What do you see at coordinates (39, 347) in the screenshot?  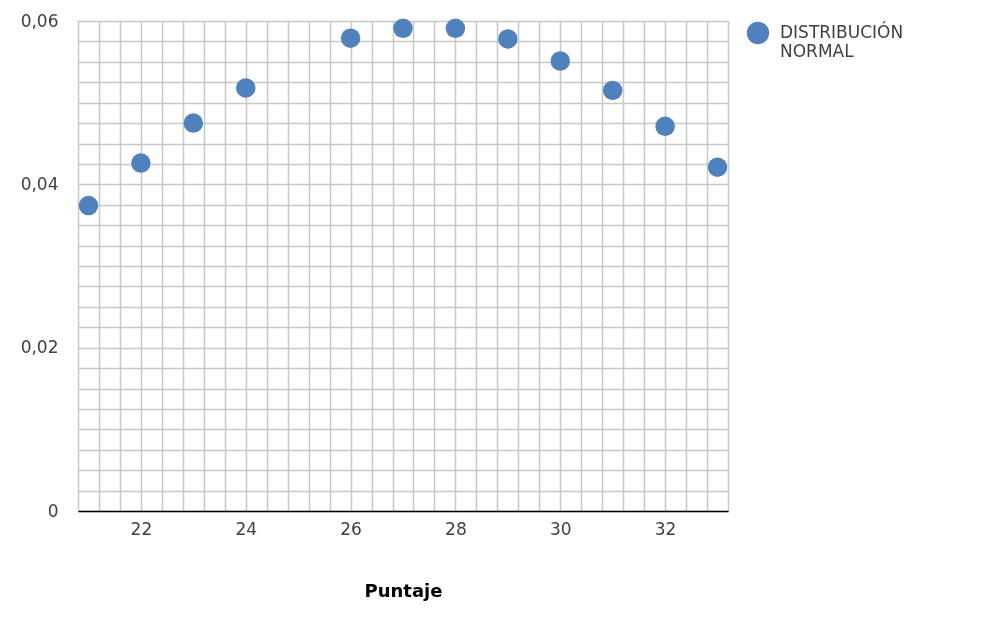 I see `y-tick-label: 0,02` at bounding box center [39, 347].